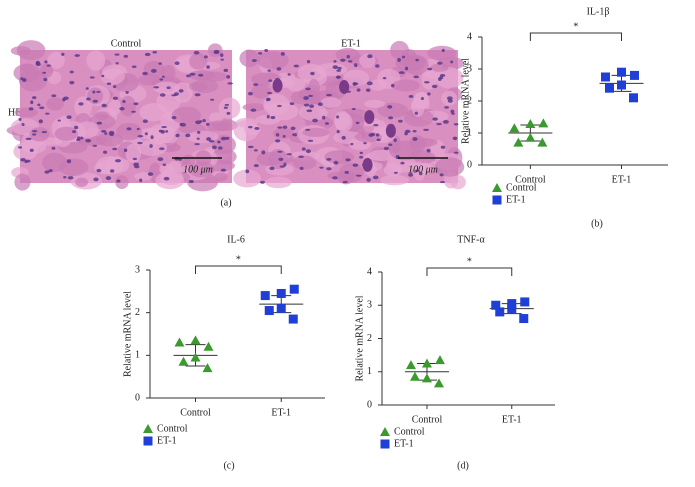  Describe the element at coordinates (598, 11) in the screenshot. I see `chart-title: IL-1β` at that location.